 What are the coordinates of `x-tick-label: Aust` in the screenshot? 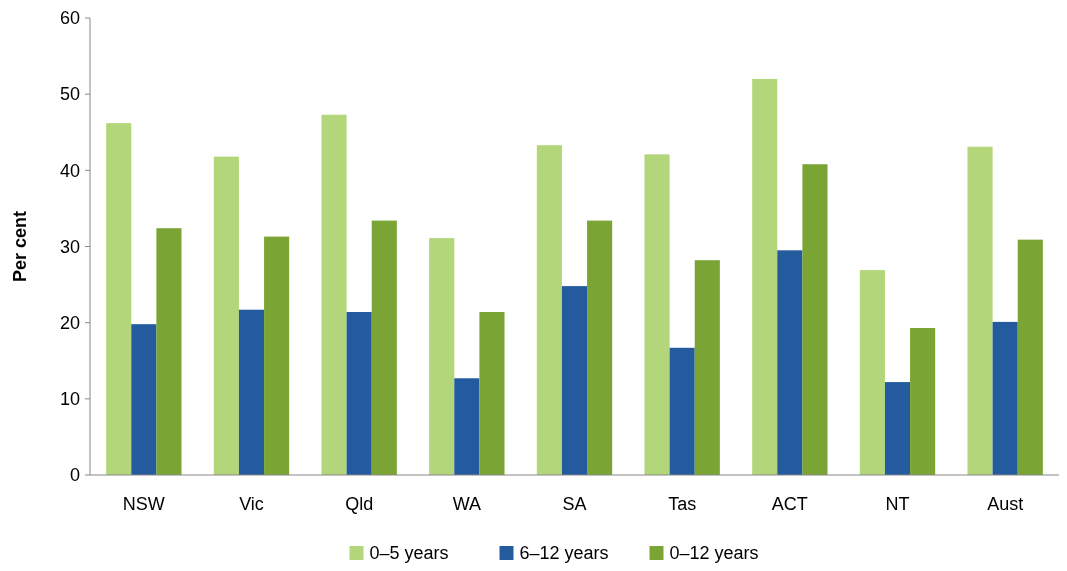 It's located at (1005, 504).